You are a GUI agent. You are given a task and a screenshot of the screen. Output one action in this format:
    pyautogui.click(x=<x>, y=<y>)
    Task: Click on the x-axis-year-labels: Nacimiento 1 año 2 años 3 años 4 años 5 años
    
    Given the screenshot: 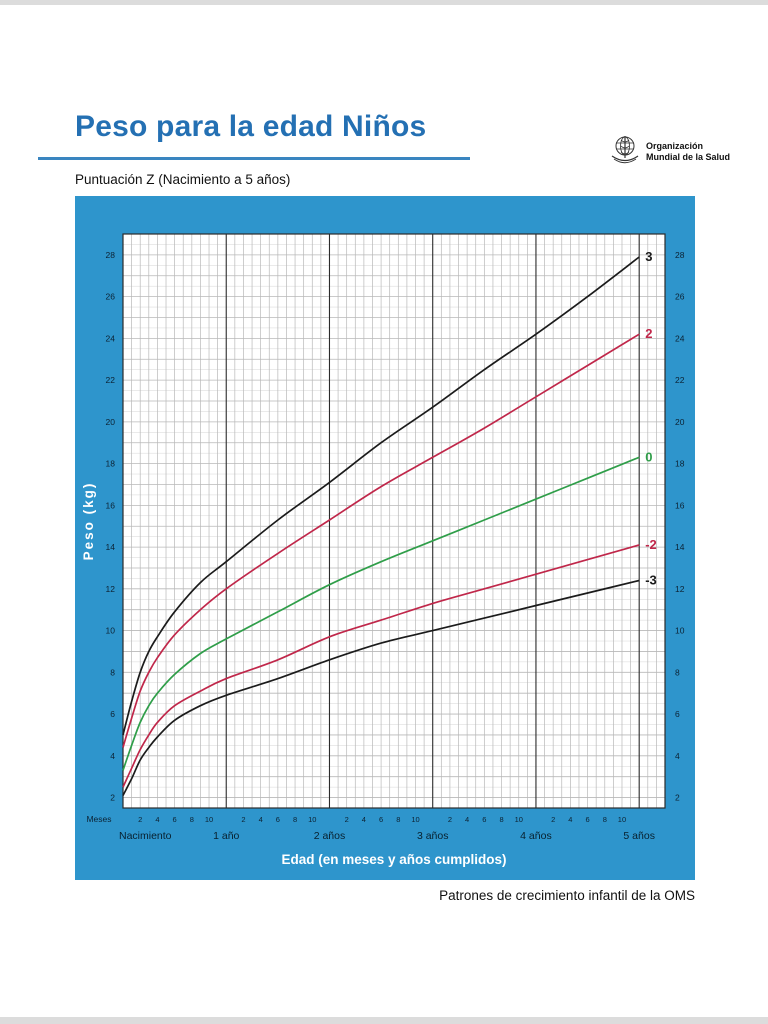 What is the action you would take?
    pyautogui.click(x=387, y=836)
    